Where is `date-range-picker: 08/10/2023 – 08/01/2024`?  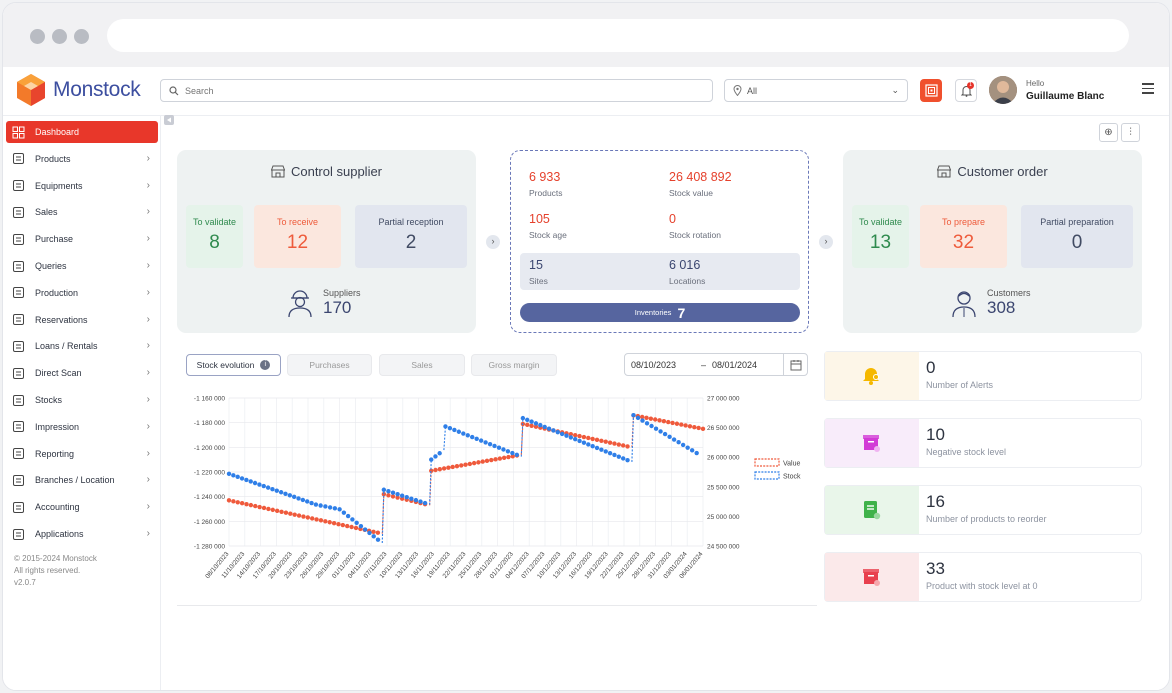
date-range-picker: 08/10/2023 – 08/01/2024 is located at coordinates (716, 364).